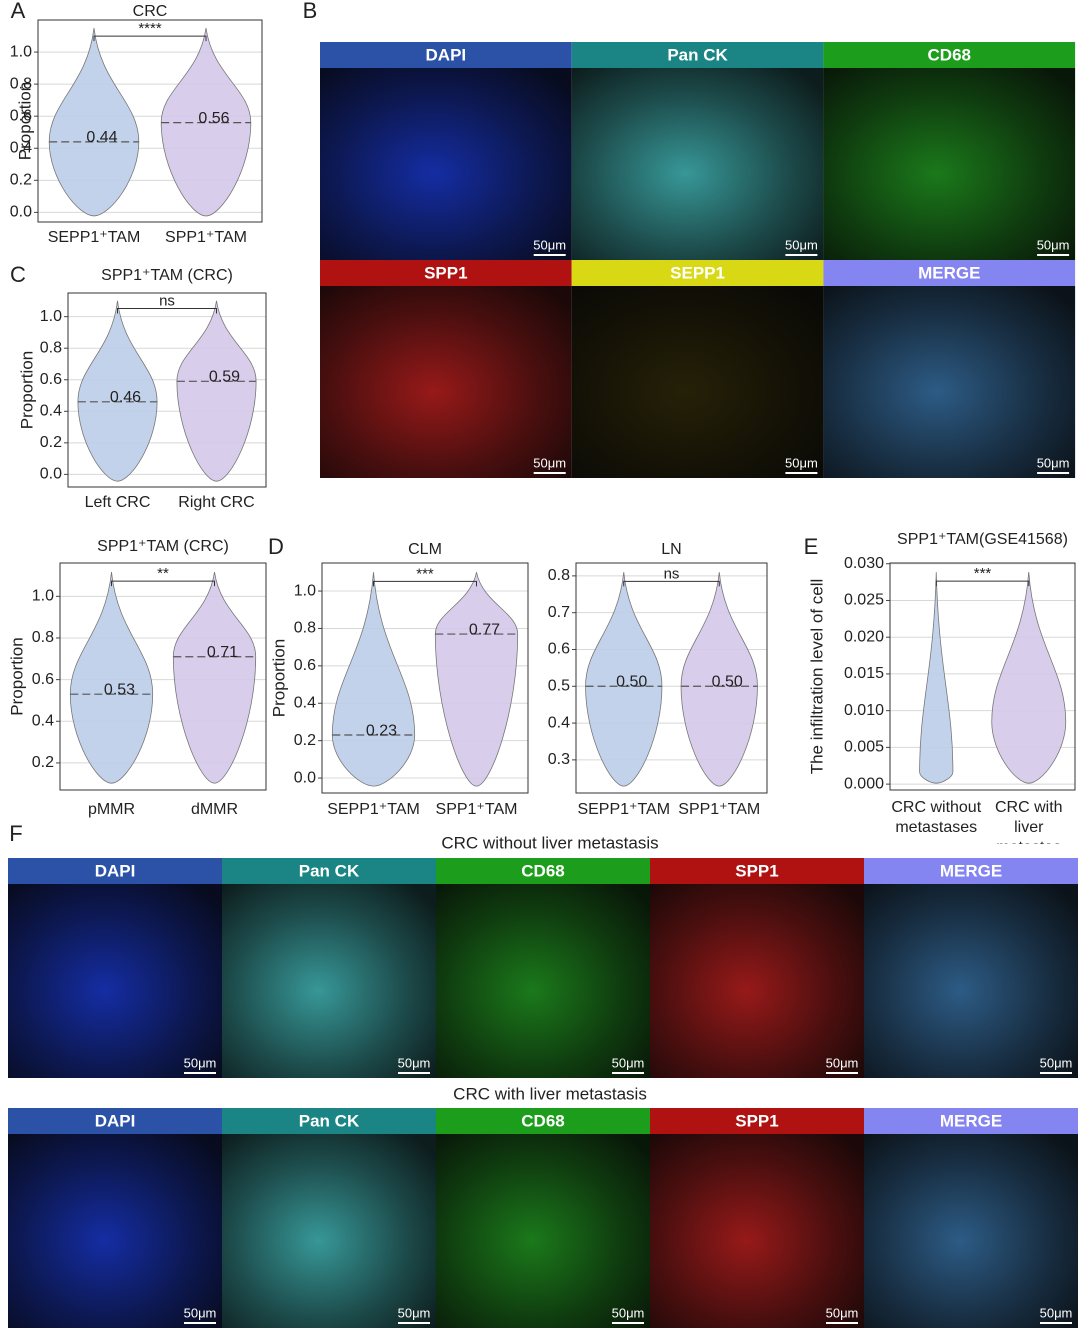 This screenshot has height=1340, width=1080. I want to click on y-tick-label: 0.2, so click(21, 180).